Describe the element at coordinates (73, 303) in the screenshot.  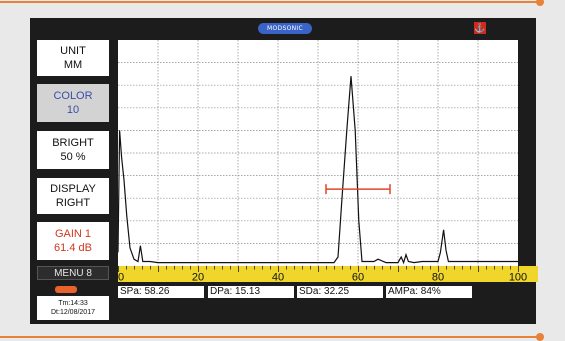
I see `time-text: Tm:14:33` at that location.